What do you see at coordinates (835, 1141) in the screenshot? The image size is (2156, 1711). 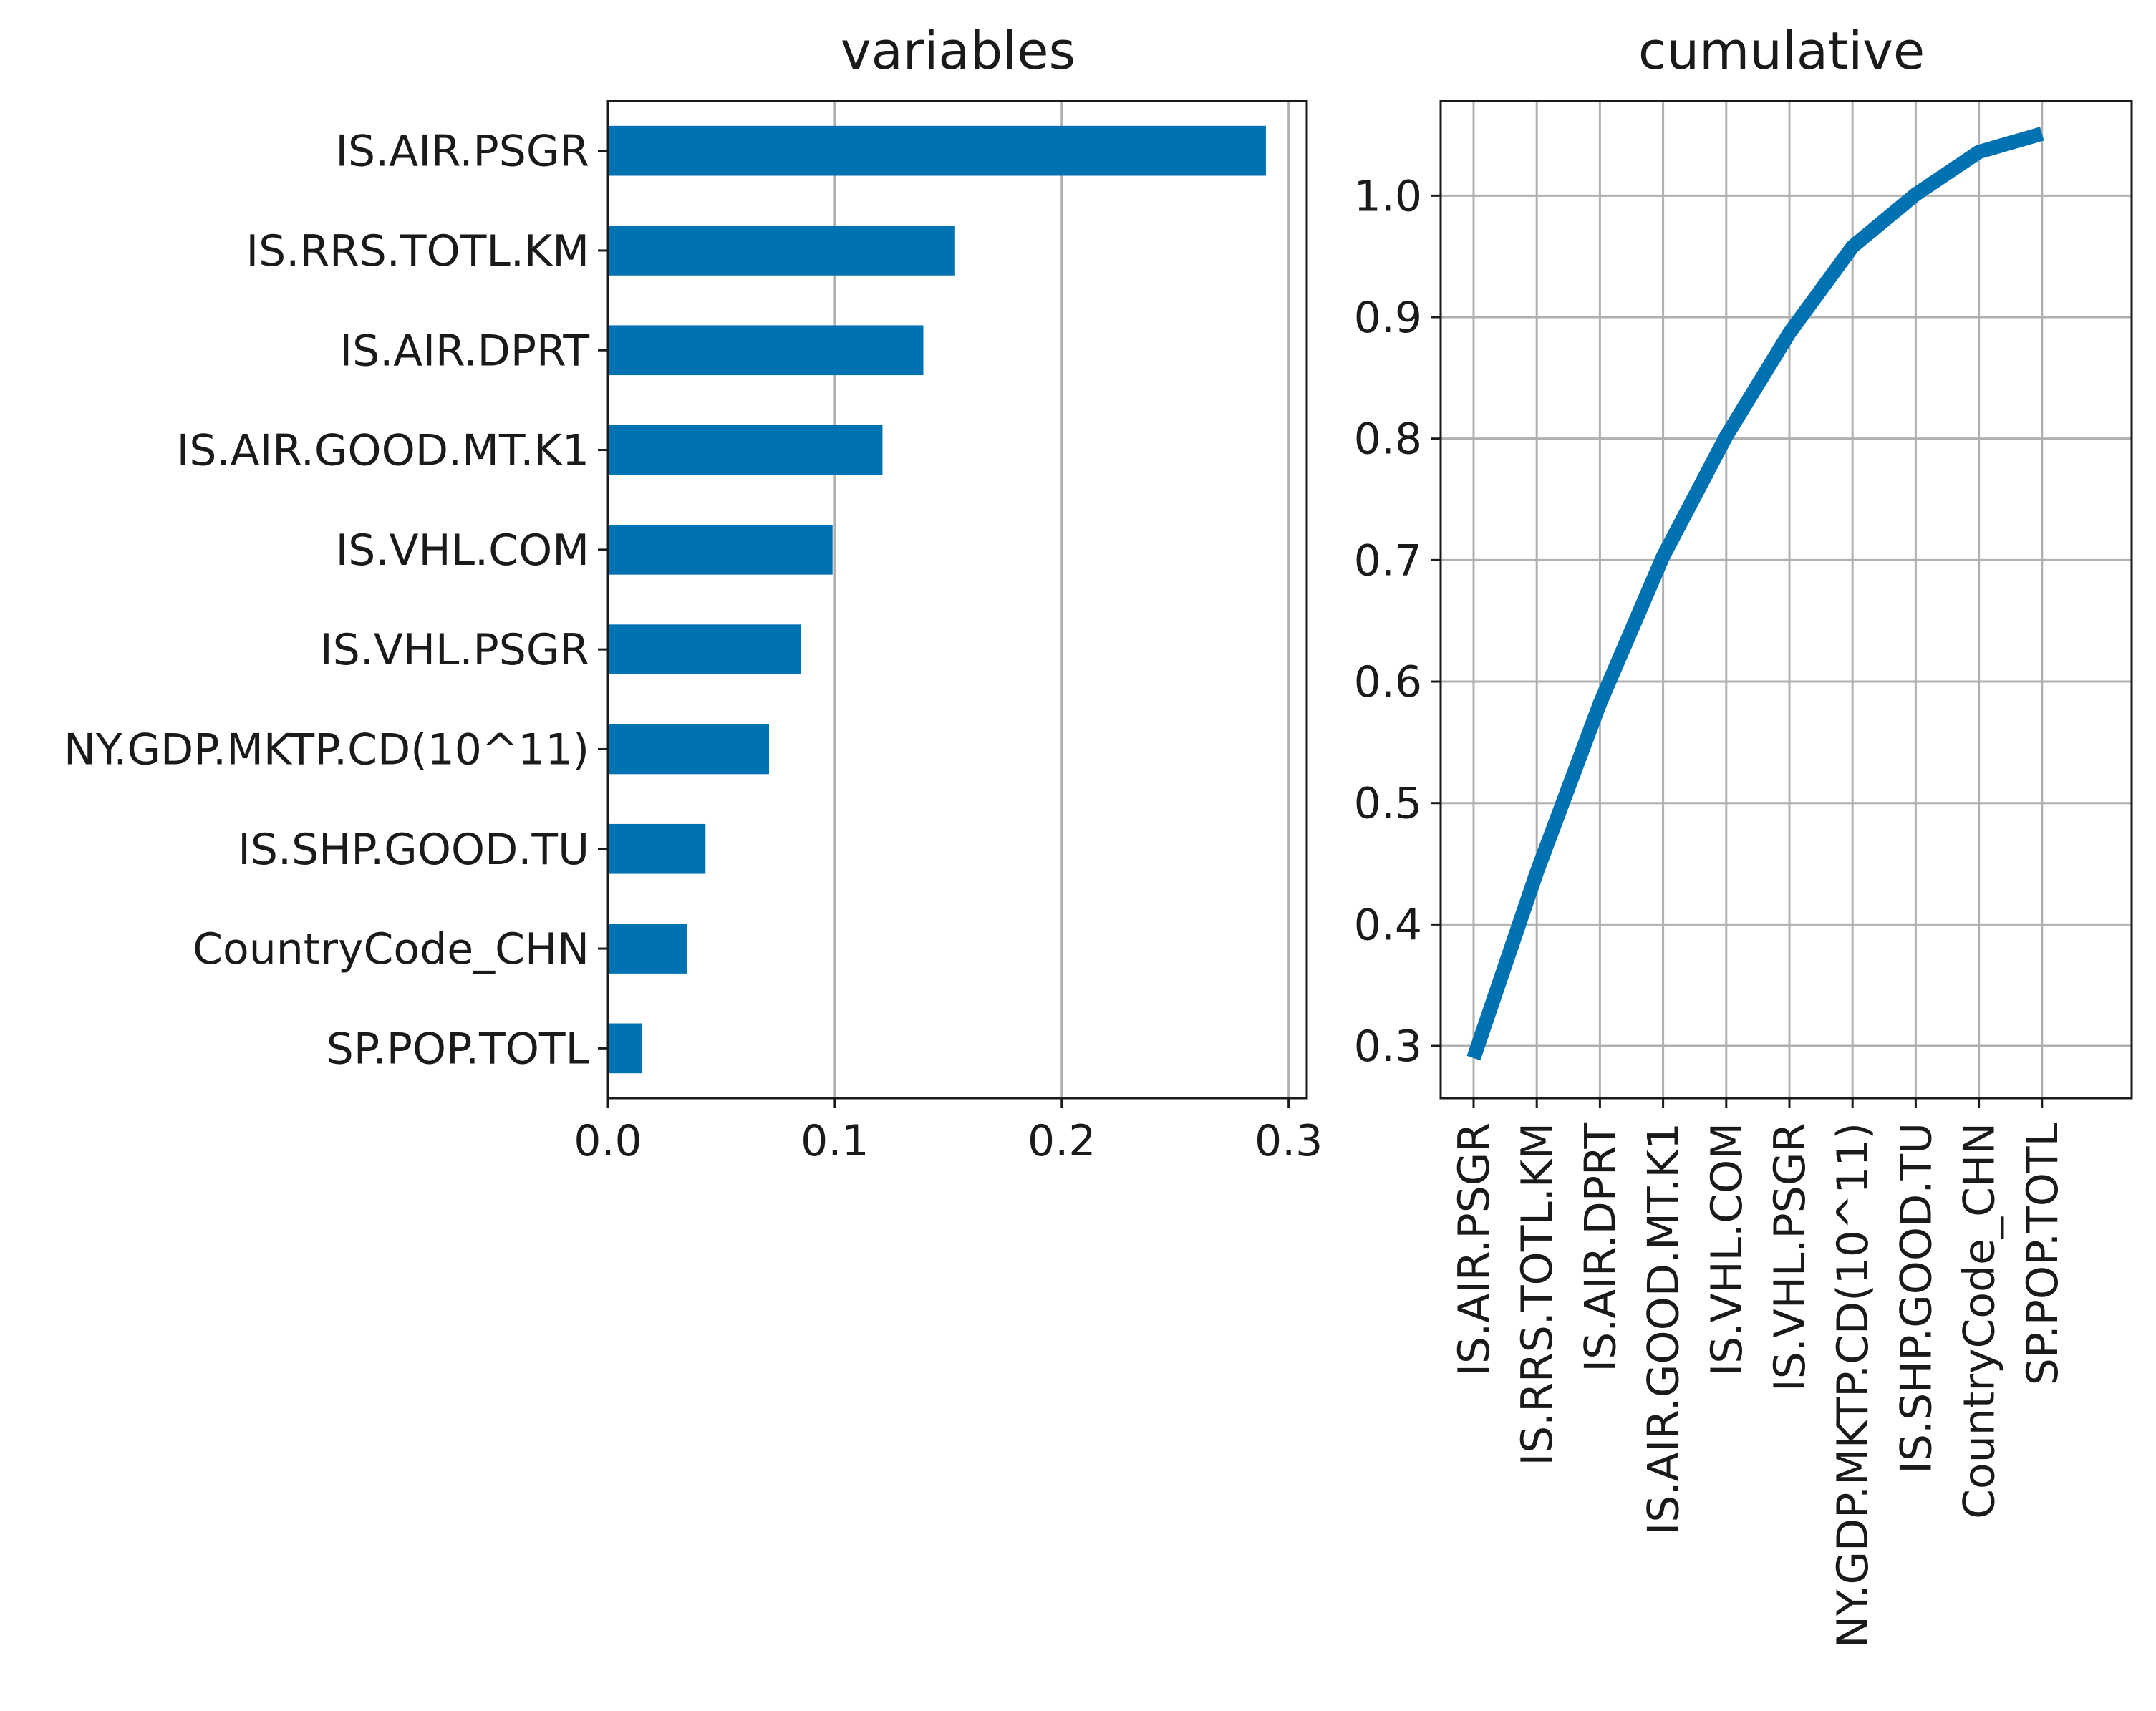 I see `bar-x-tick-label: 0.1` at bounding box center [835, 1141].